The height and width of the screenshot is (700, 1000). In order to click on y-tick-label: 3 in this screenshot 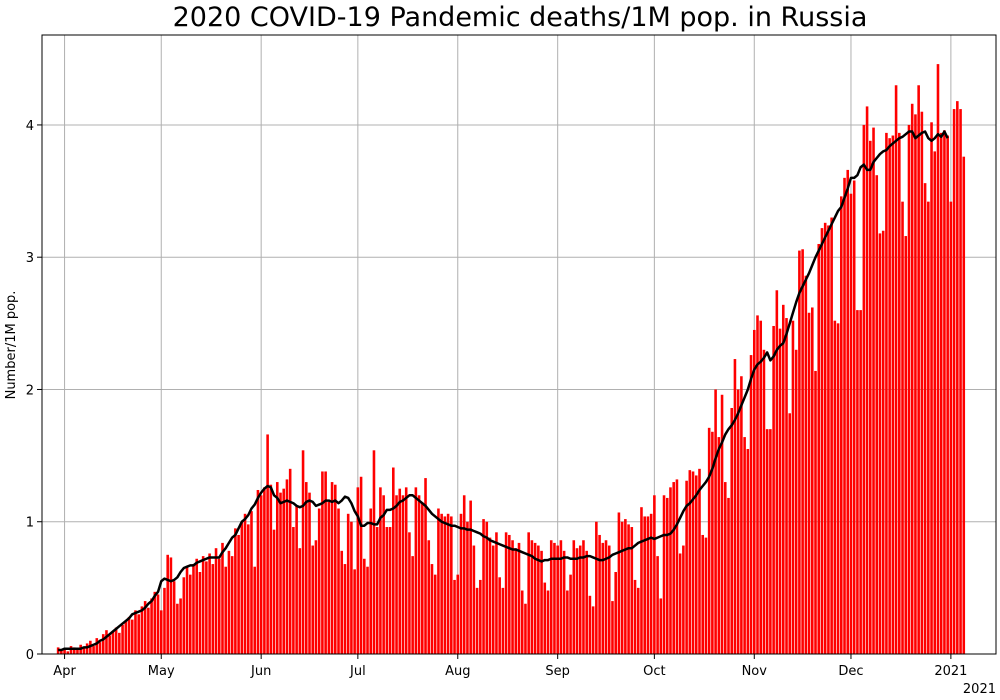, I will do `click(30, 258)`.